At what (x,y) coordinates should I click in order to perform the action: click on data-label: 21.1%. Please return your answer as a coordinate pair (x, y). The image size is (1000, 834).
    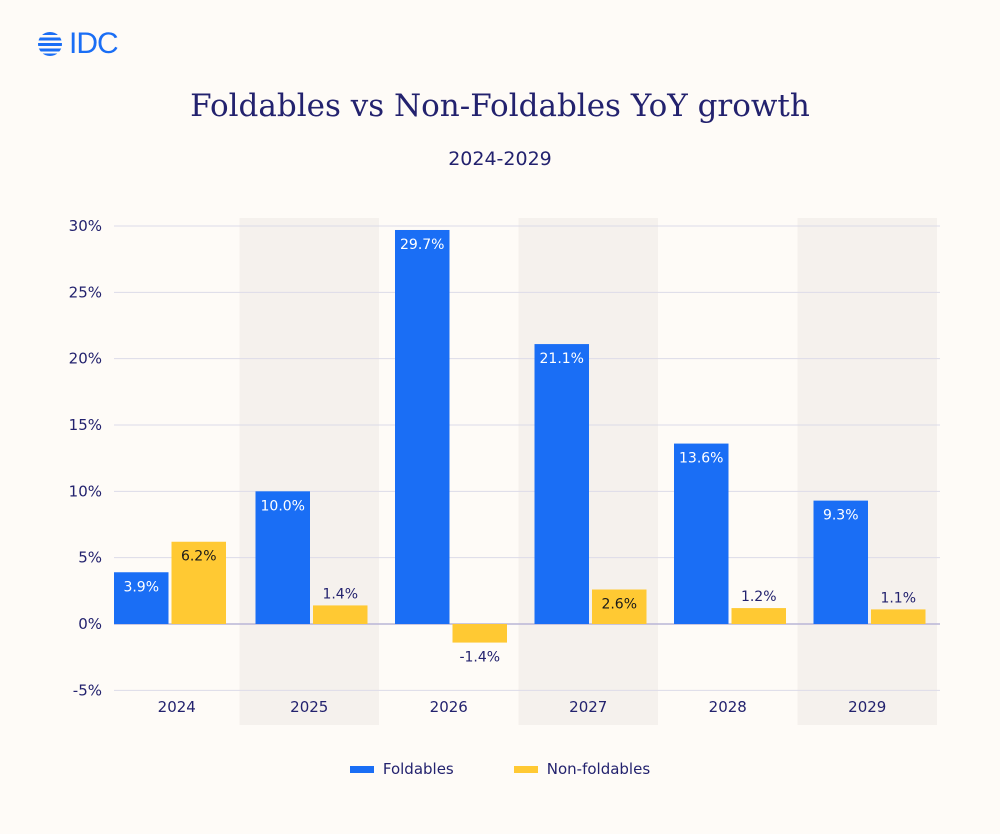
    Looking at the image, I should click on (562, 359).